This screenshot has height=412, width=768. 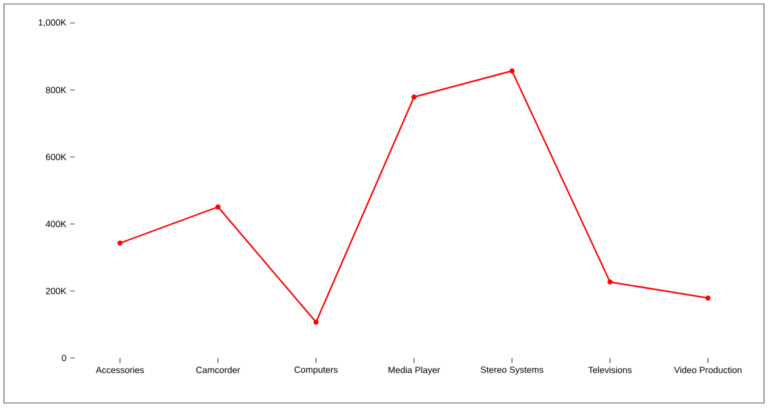 I want to click on x-tick-label: Stereo Systems, so click(x=512, y=370).